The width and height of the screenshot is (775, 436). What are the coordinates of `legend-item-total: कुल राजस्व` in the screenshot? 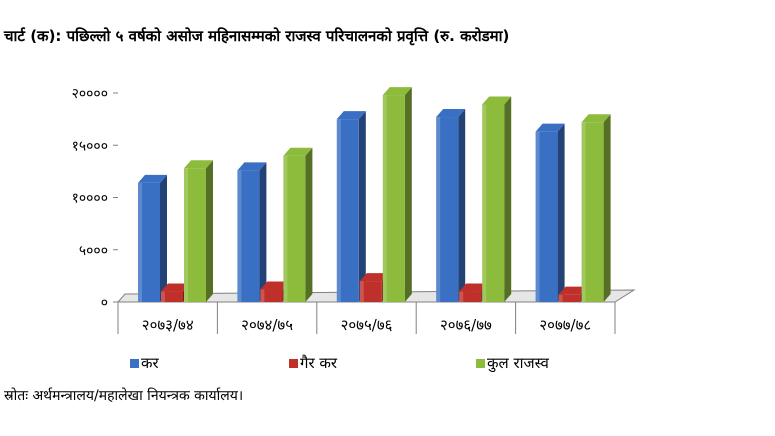 It's located at (512, 363).